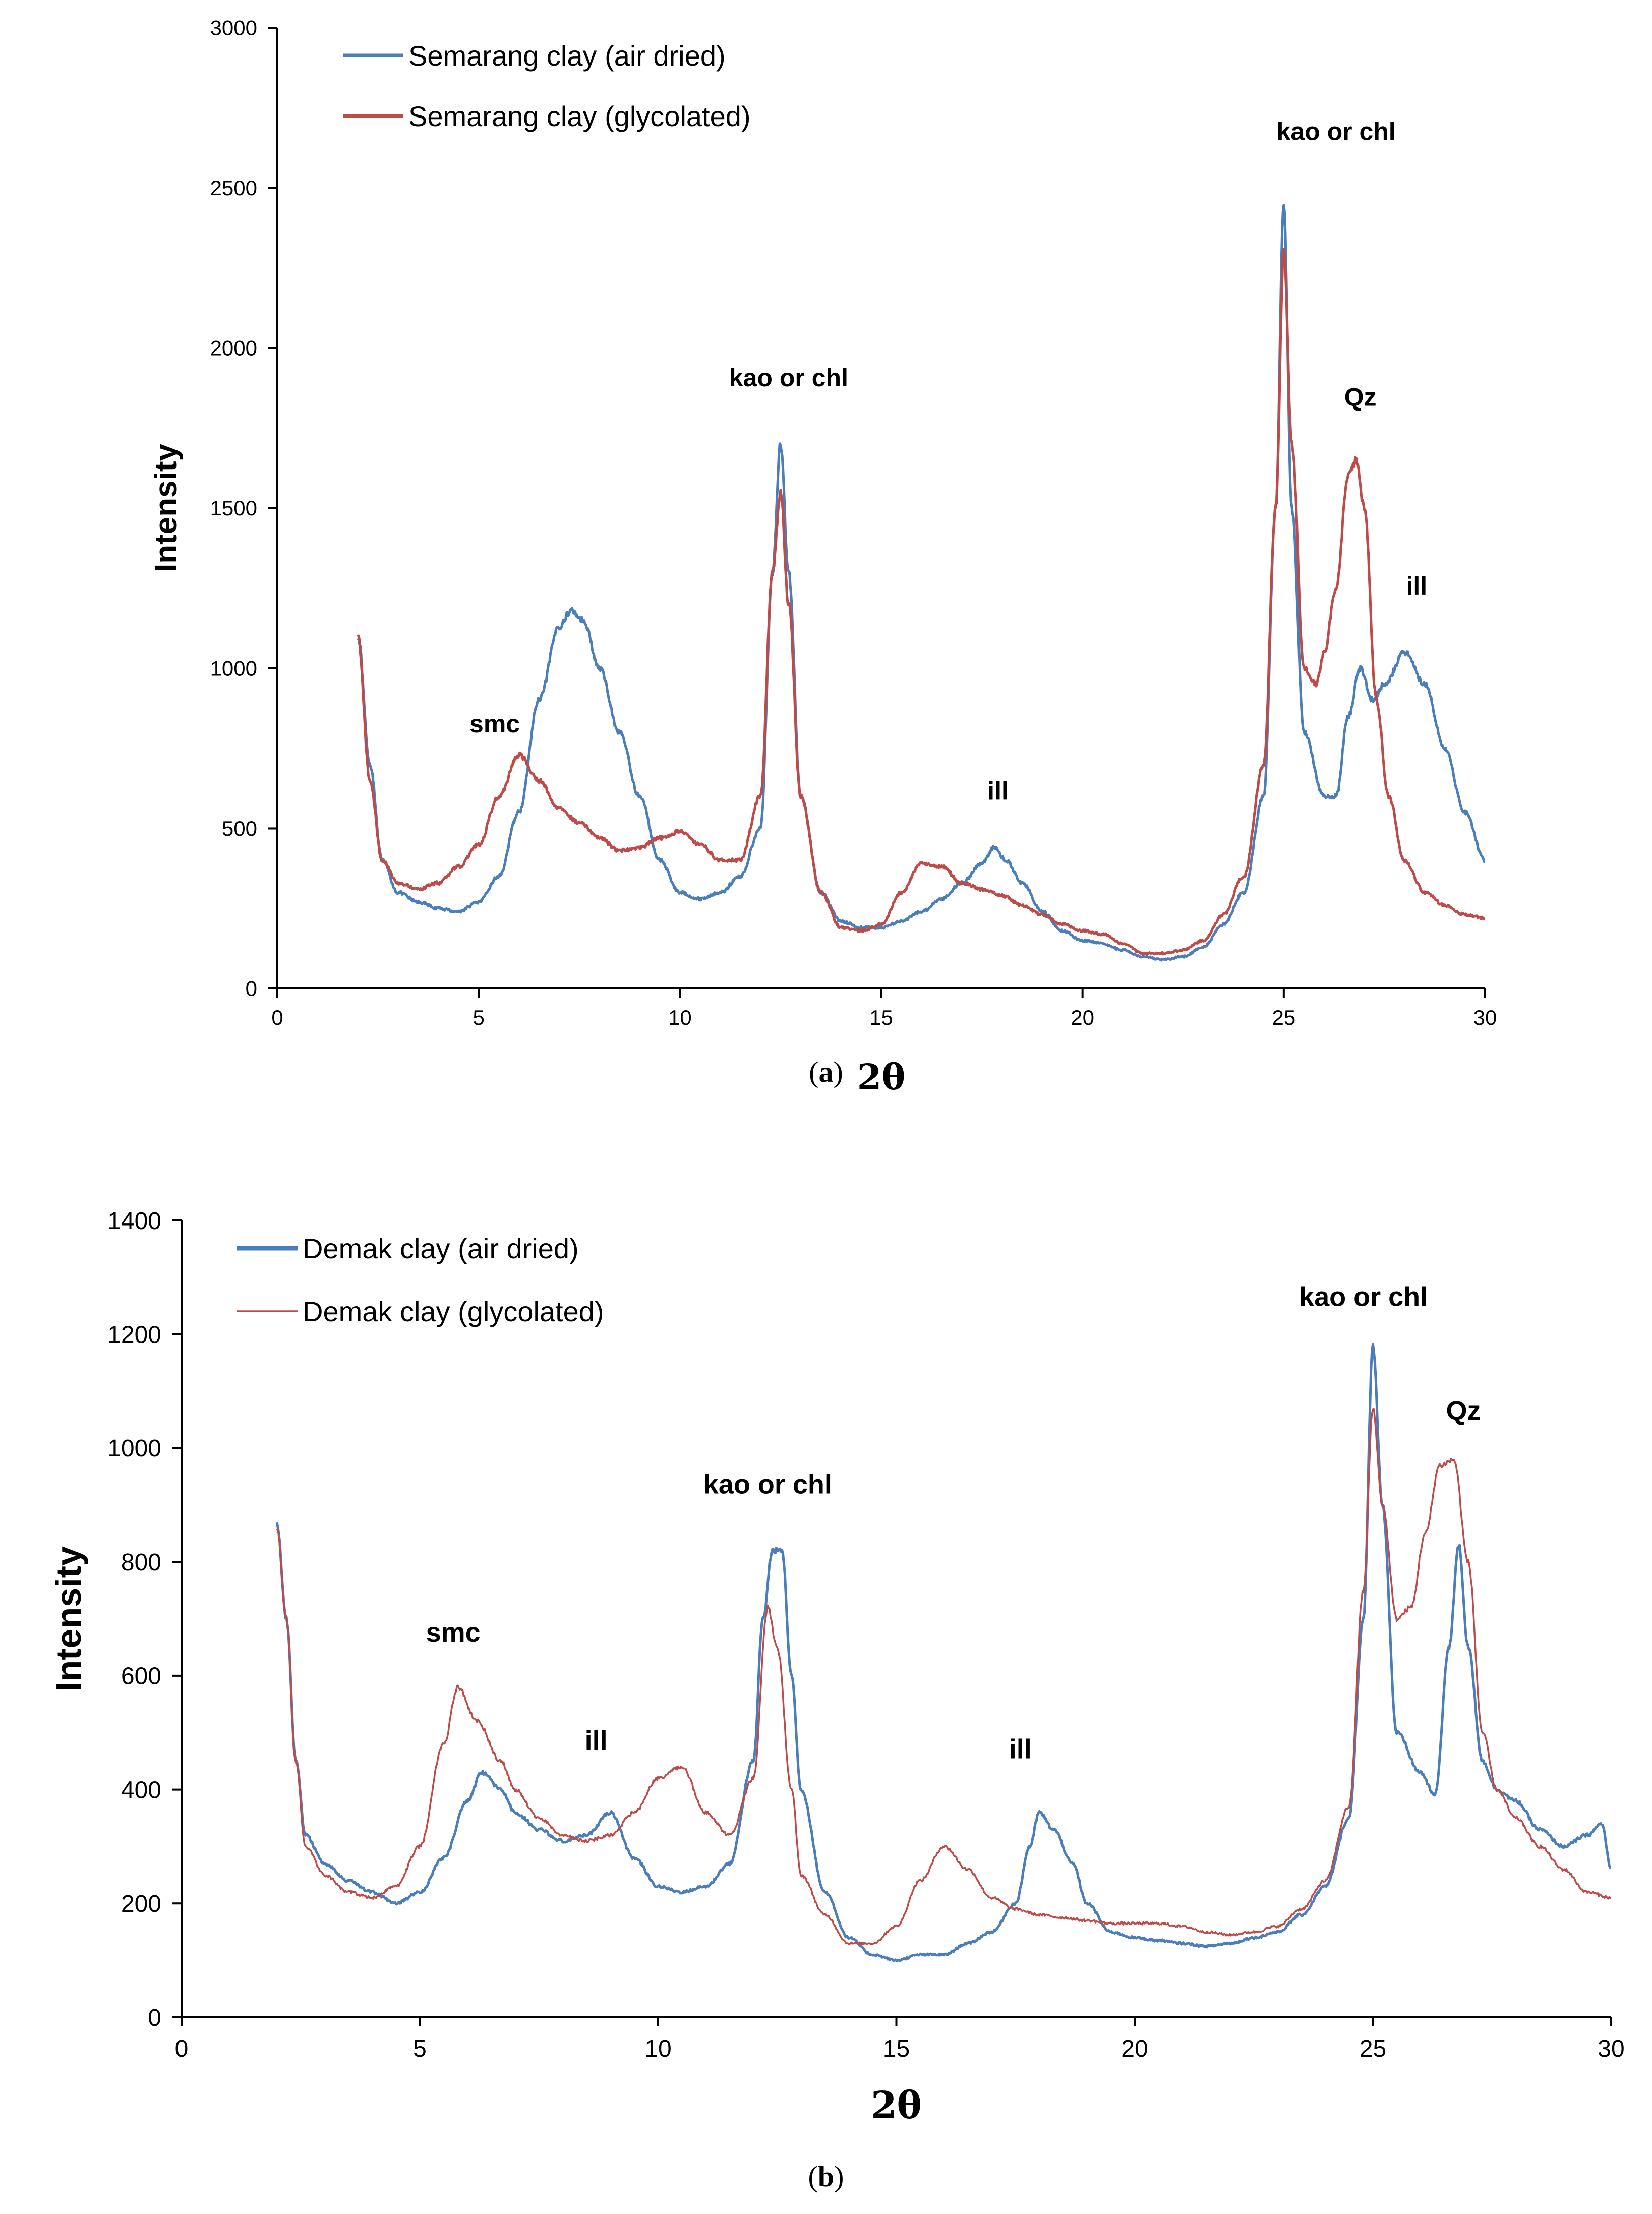 The height and width of the screenshot is (2214, 1652). Describe the element at coordinates (166, 508) in the screenshot. I see `chart-a-y-axis-title: Intensity` at that location.